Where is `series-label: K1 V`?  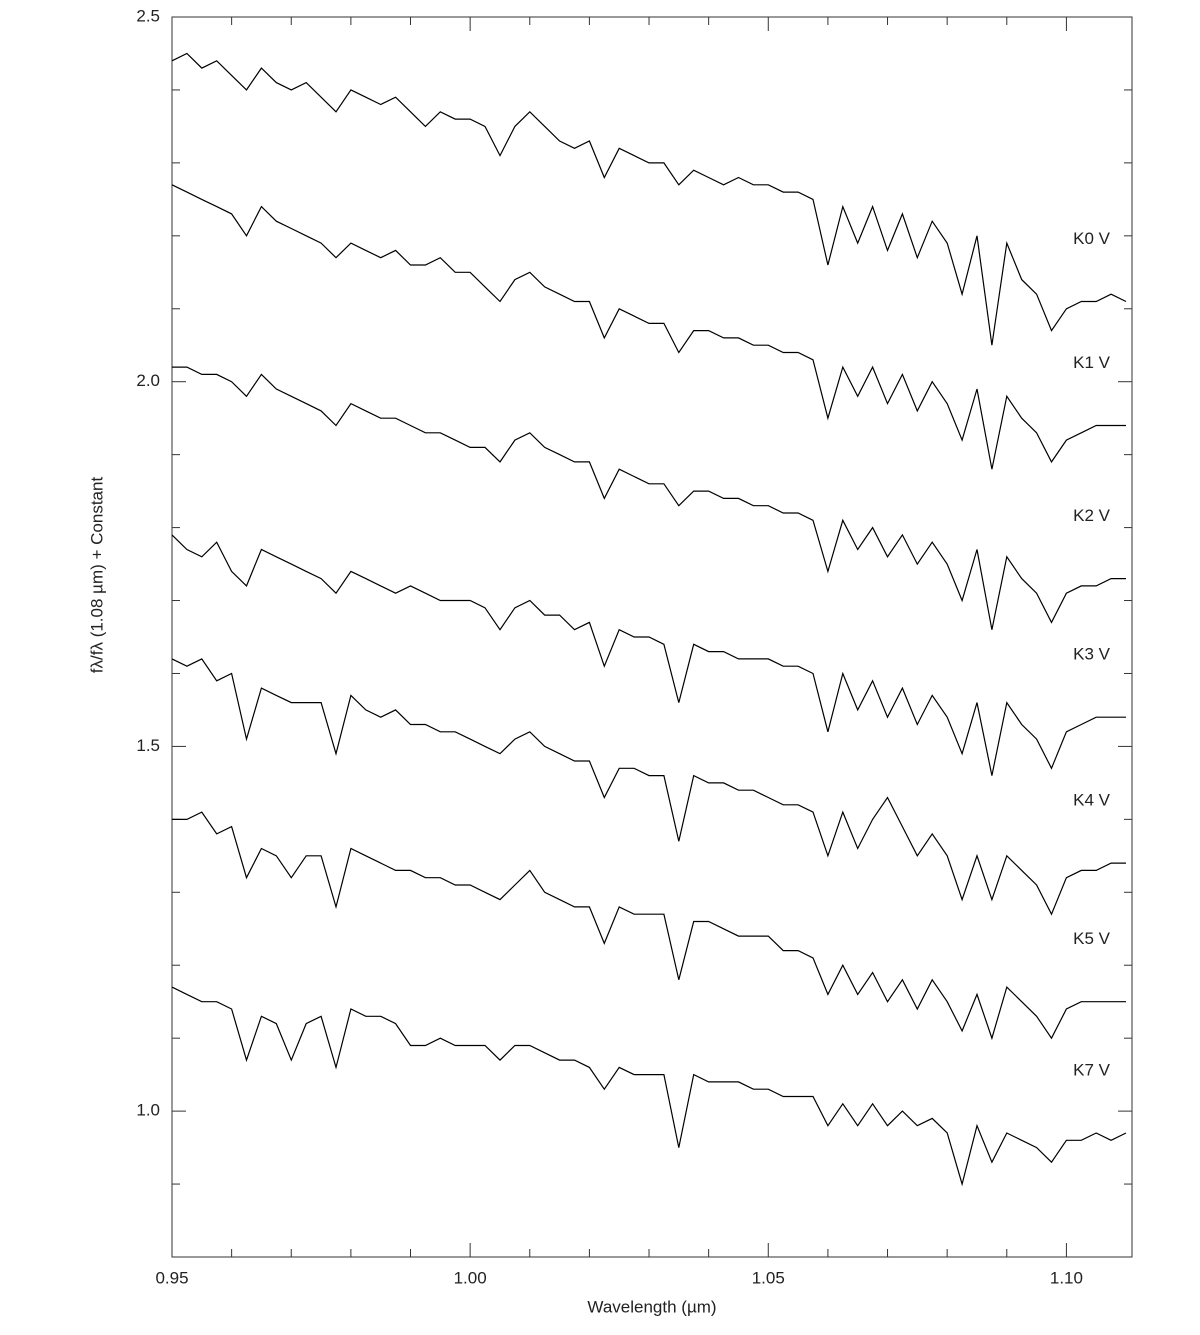
series-label: K1 V is located at coordinates (1092, 362).